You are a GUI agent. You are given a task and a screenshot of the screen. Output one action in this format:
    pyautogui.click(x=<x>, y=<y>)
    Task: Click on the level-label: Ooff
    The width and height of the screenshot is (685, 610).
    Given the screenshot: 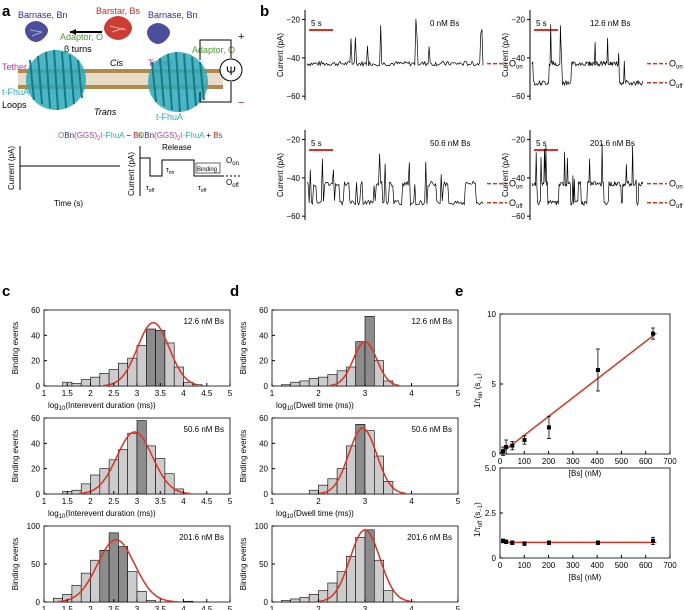 What is the action you would take?
    pyautogui.click(x=676, y=84)
    